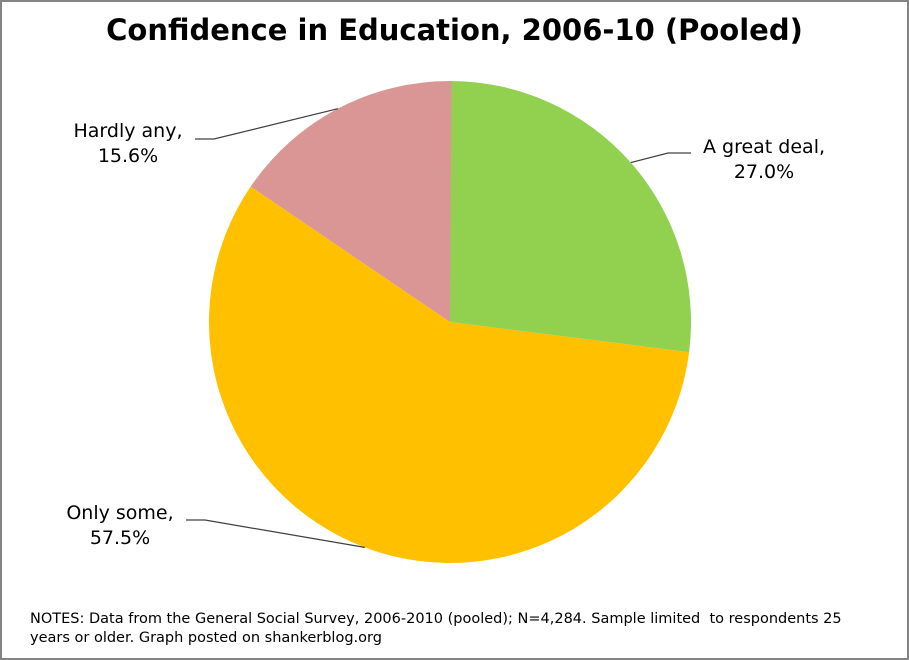 This screenshot has width=909, height=660. What do you see at coordinates (660, 158) in the screenshot?
I see `leader-line-a-great-deal` at bounding box center [660, 158].